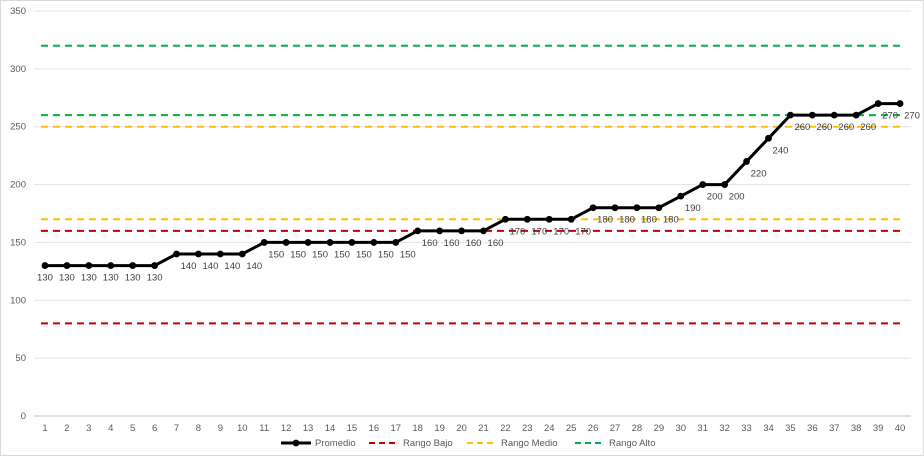 The width and height of the screenshot is (924, 460). Describe the element at coordinates (154, 428) in the screenshot. I see `x-tick-label: 6` at that location.